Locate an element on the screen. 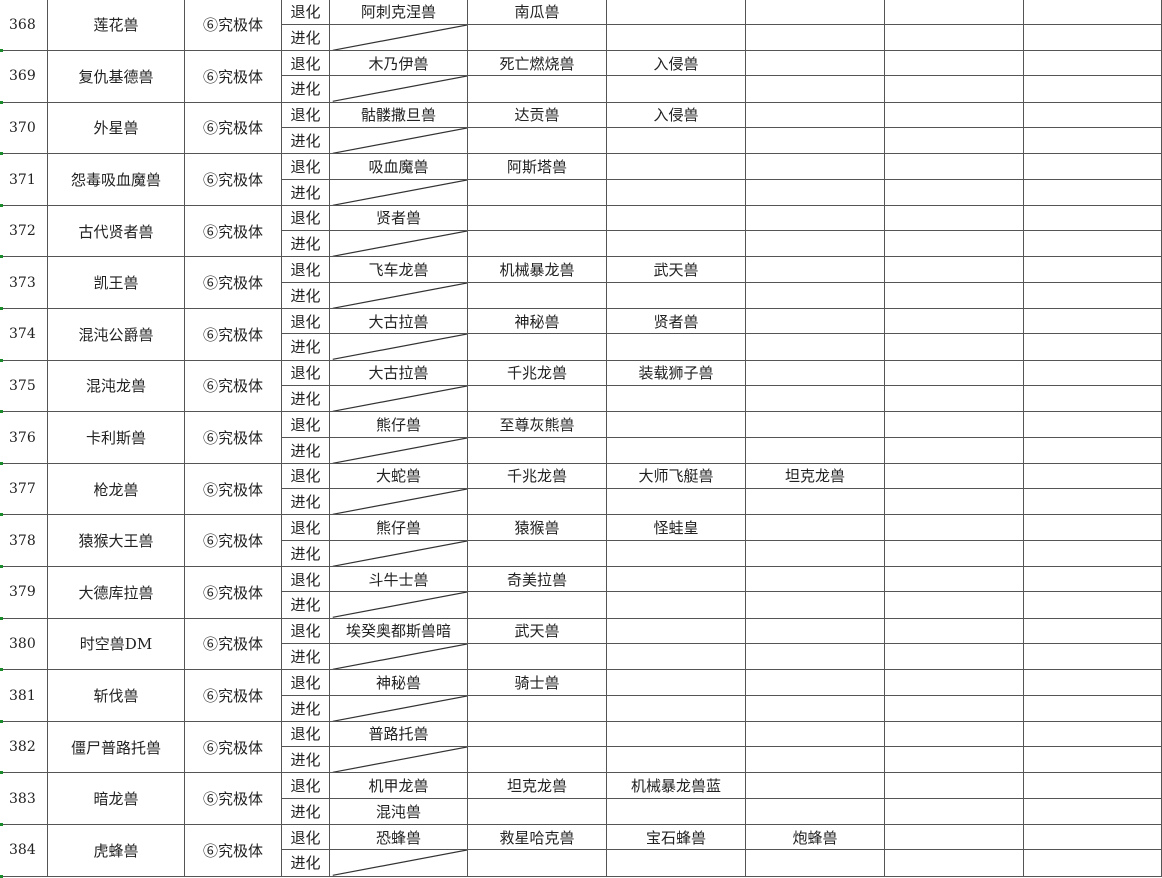 Image resolution: width=1162 pixels, height=878 pixels. monster-name-cell: 混沌龙兽 is located at coordinates (116, 386).